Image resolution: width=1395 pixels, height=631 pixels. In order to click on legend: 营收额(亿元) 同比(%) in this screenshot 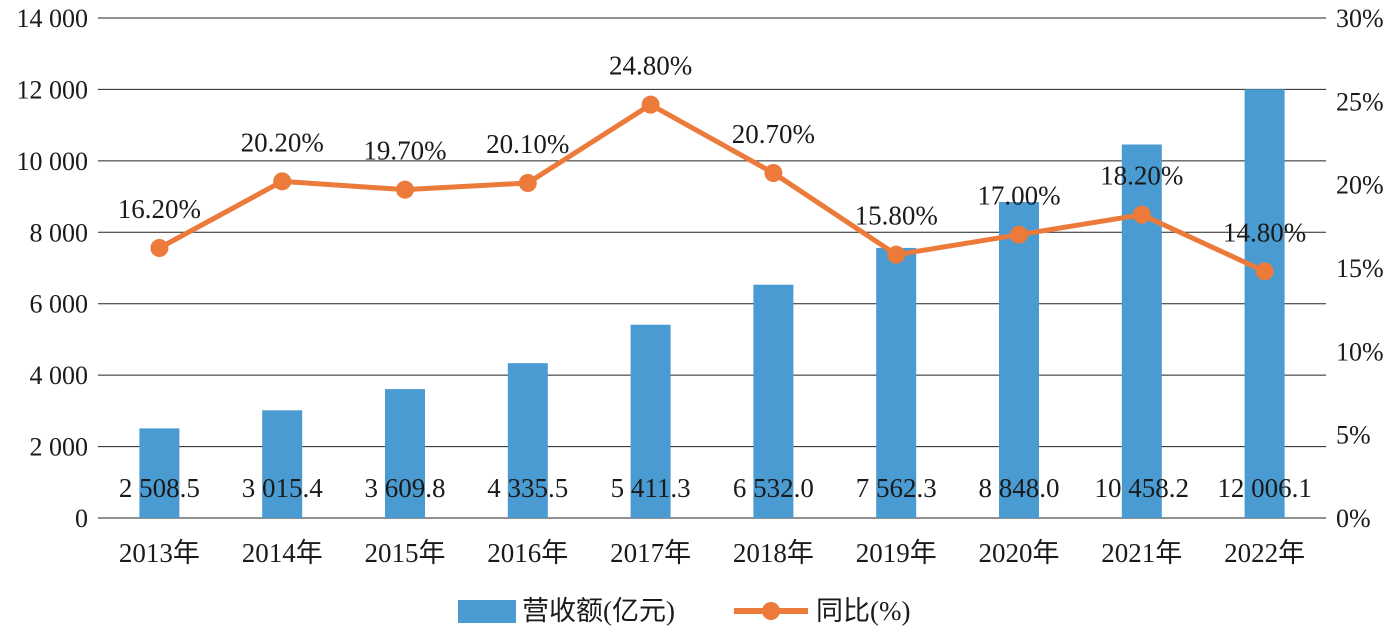, I will do `click(684, 611)`.